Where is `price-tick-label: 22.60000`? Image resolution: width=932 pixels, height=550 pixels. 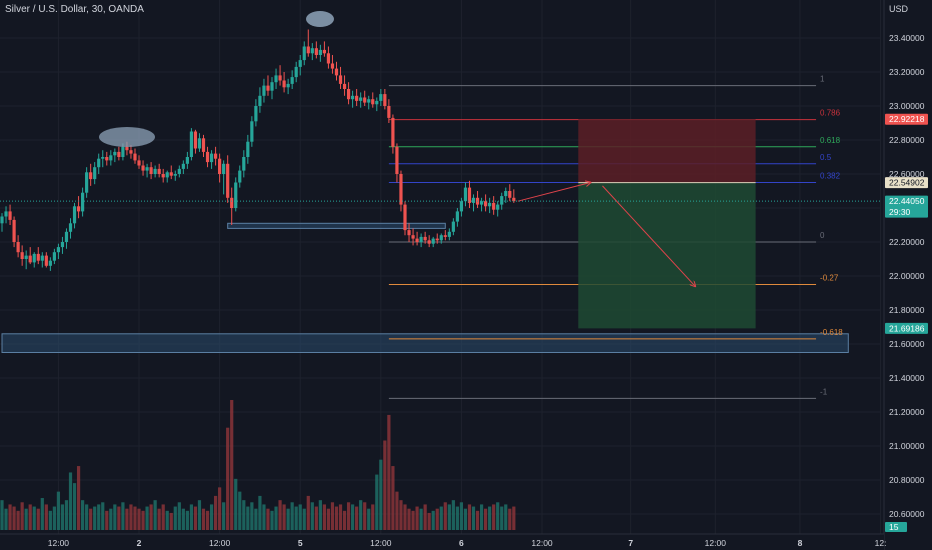 price-tick-label: 22.60000 is located at coordinates (907, 174).